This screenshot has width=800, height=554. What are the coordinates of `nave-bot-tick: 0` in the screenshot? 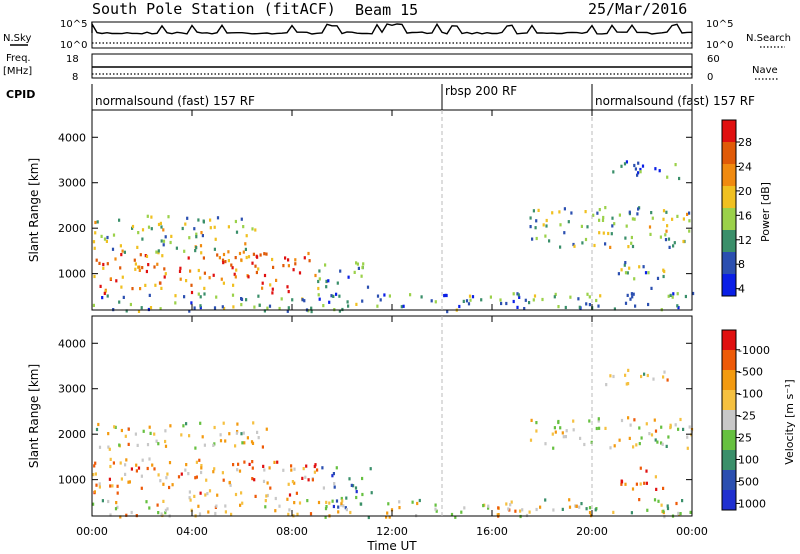 It's located at (710, 77).